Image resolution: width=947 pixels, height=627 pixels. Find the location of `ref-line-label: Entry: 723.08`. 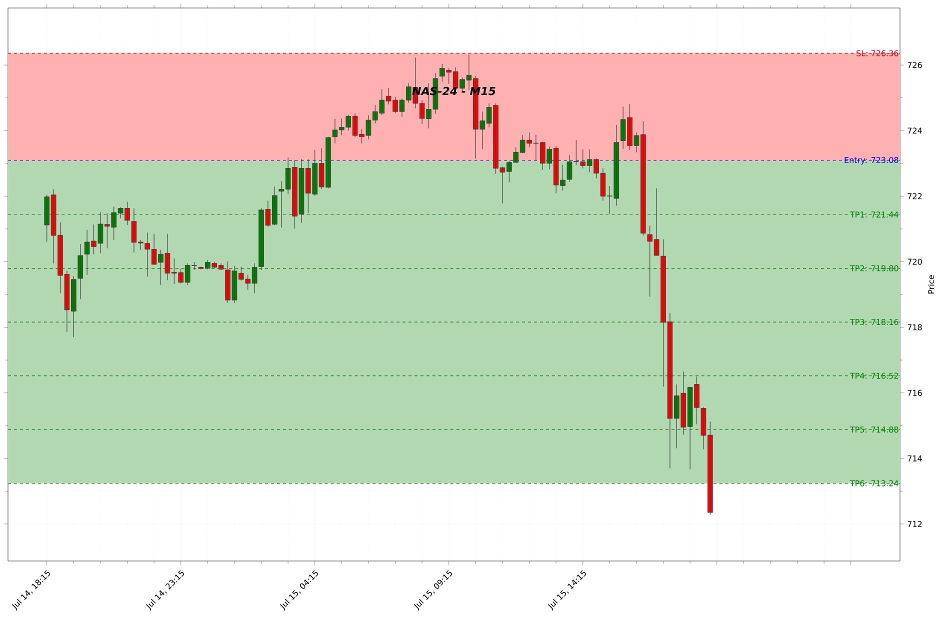

ref-line-label: Entry: 723.08 is located at coordinates (871, 160).